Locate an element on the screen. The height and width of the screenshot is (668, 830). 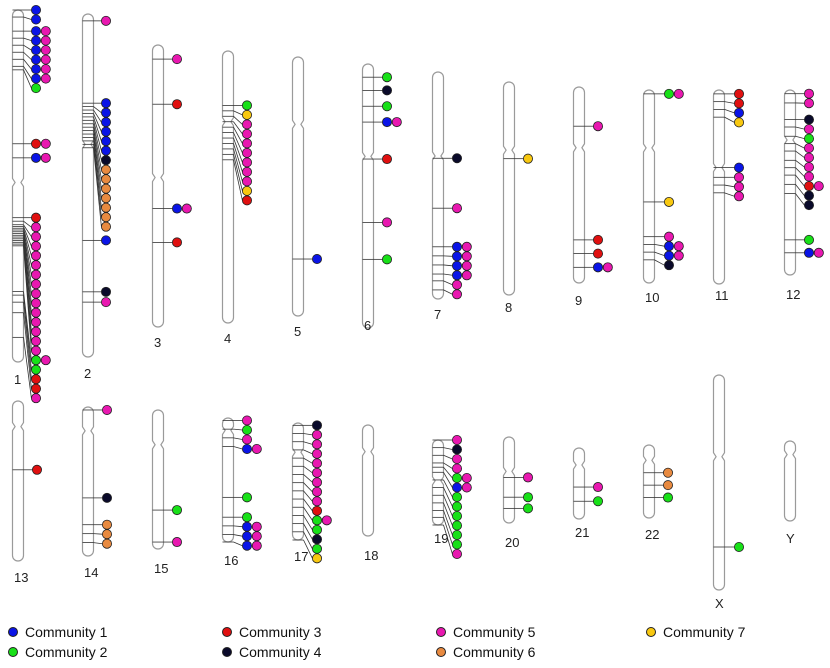
chromosome-label: 7 is located at coordinates (437, 314).